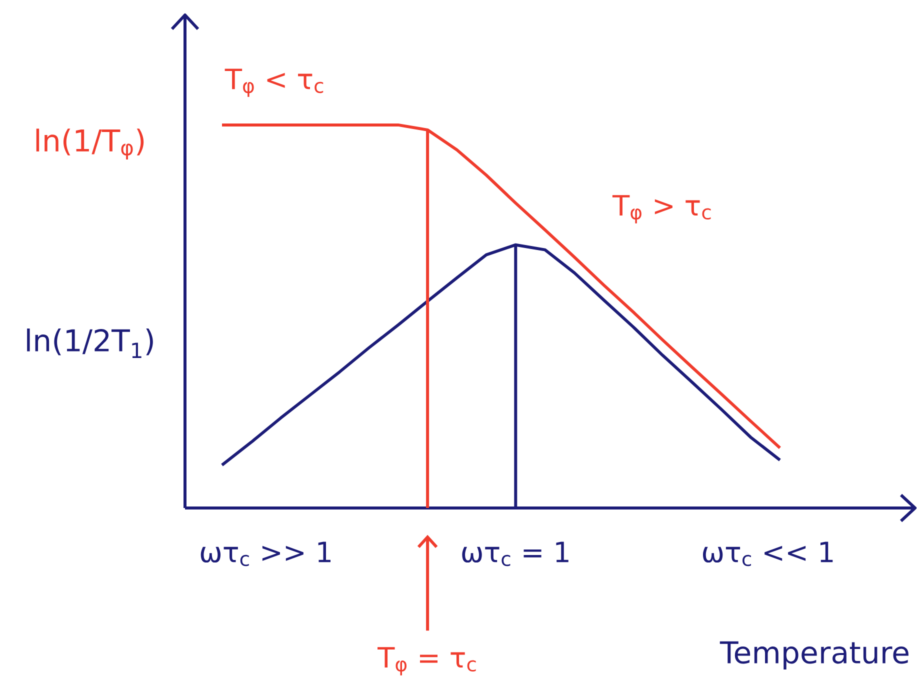 This screenshot has width=917, height=697. Describe the element at coordinates (814, 655) in the screenshot. I see `x-axis-title: Temperature` at that location.